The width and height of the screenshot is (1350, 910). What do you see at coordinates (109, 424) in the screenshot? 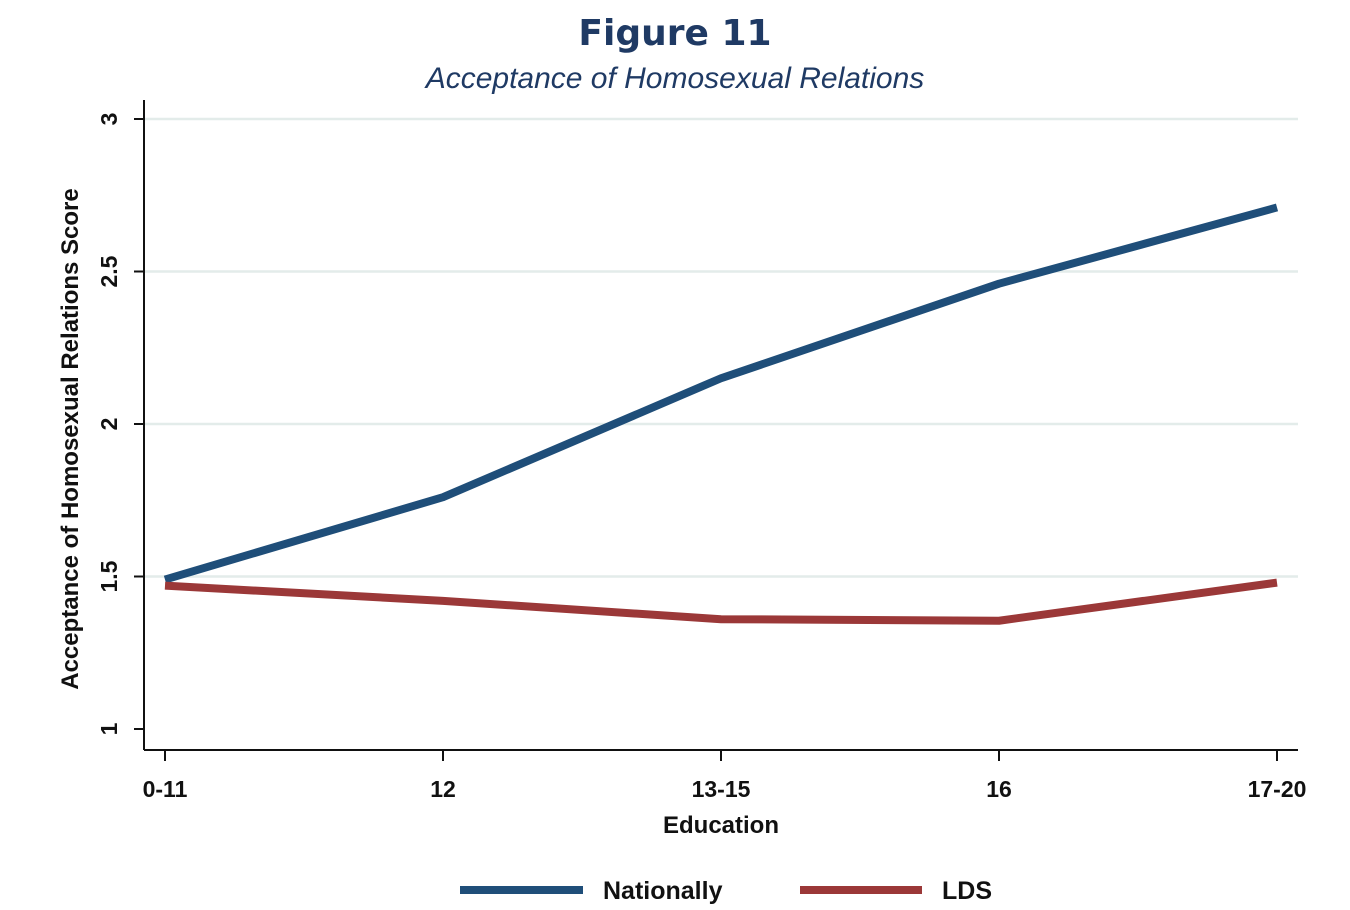
I see `y-tick-label: 2` at bounding box center [109, 424].